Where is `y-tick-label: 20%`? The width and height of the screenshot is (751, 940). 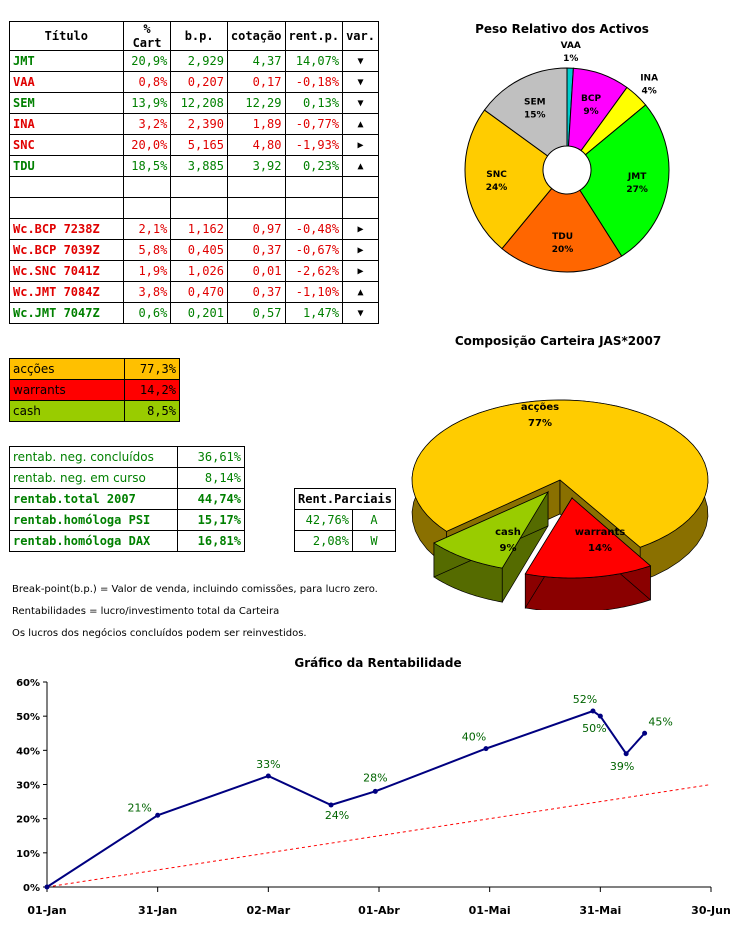
y-tick-label: 20% is located at coordinates (28, 820).